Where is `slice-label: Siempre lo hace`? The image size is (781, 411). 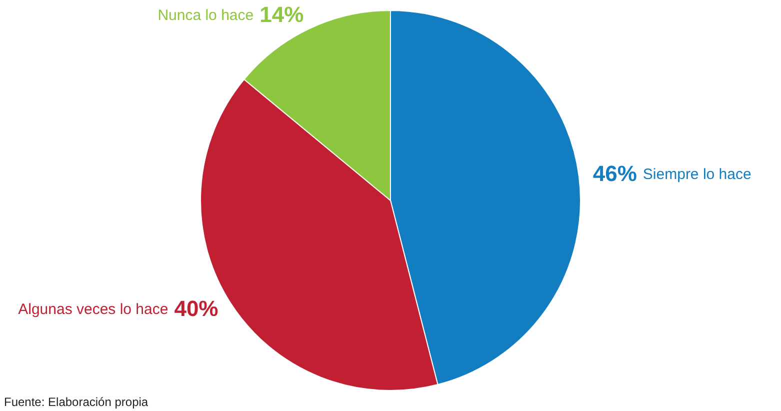
slice-label: Siempre lo hace is located at coordinates (697, 175).